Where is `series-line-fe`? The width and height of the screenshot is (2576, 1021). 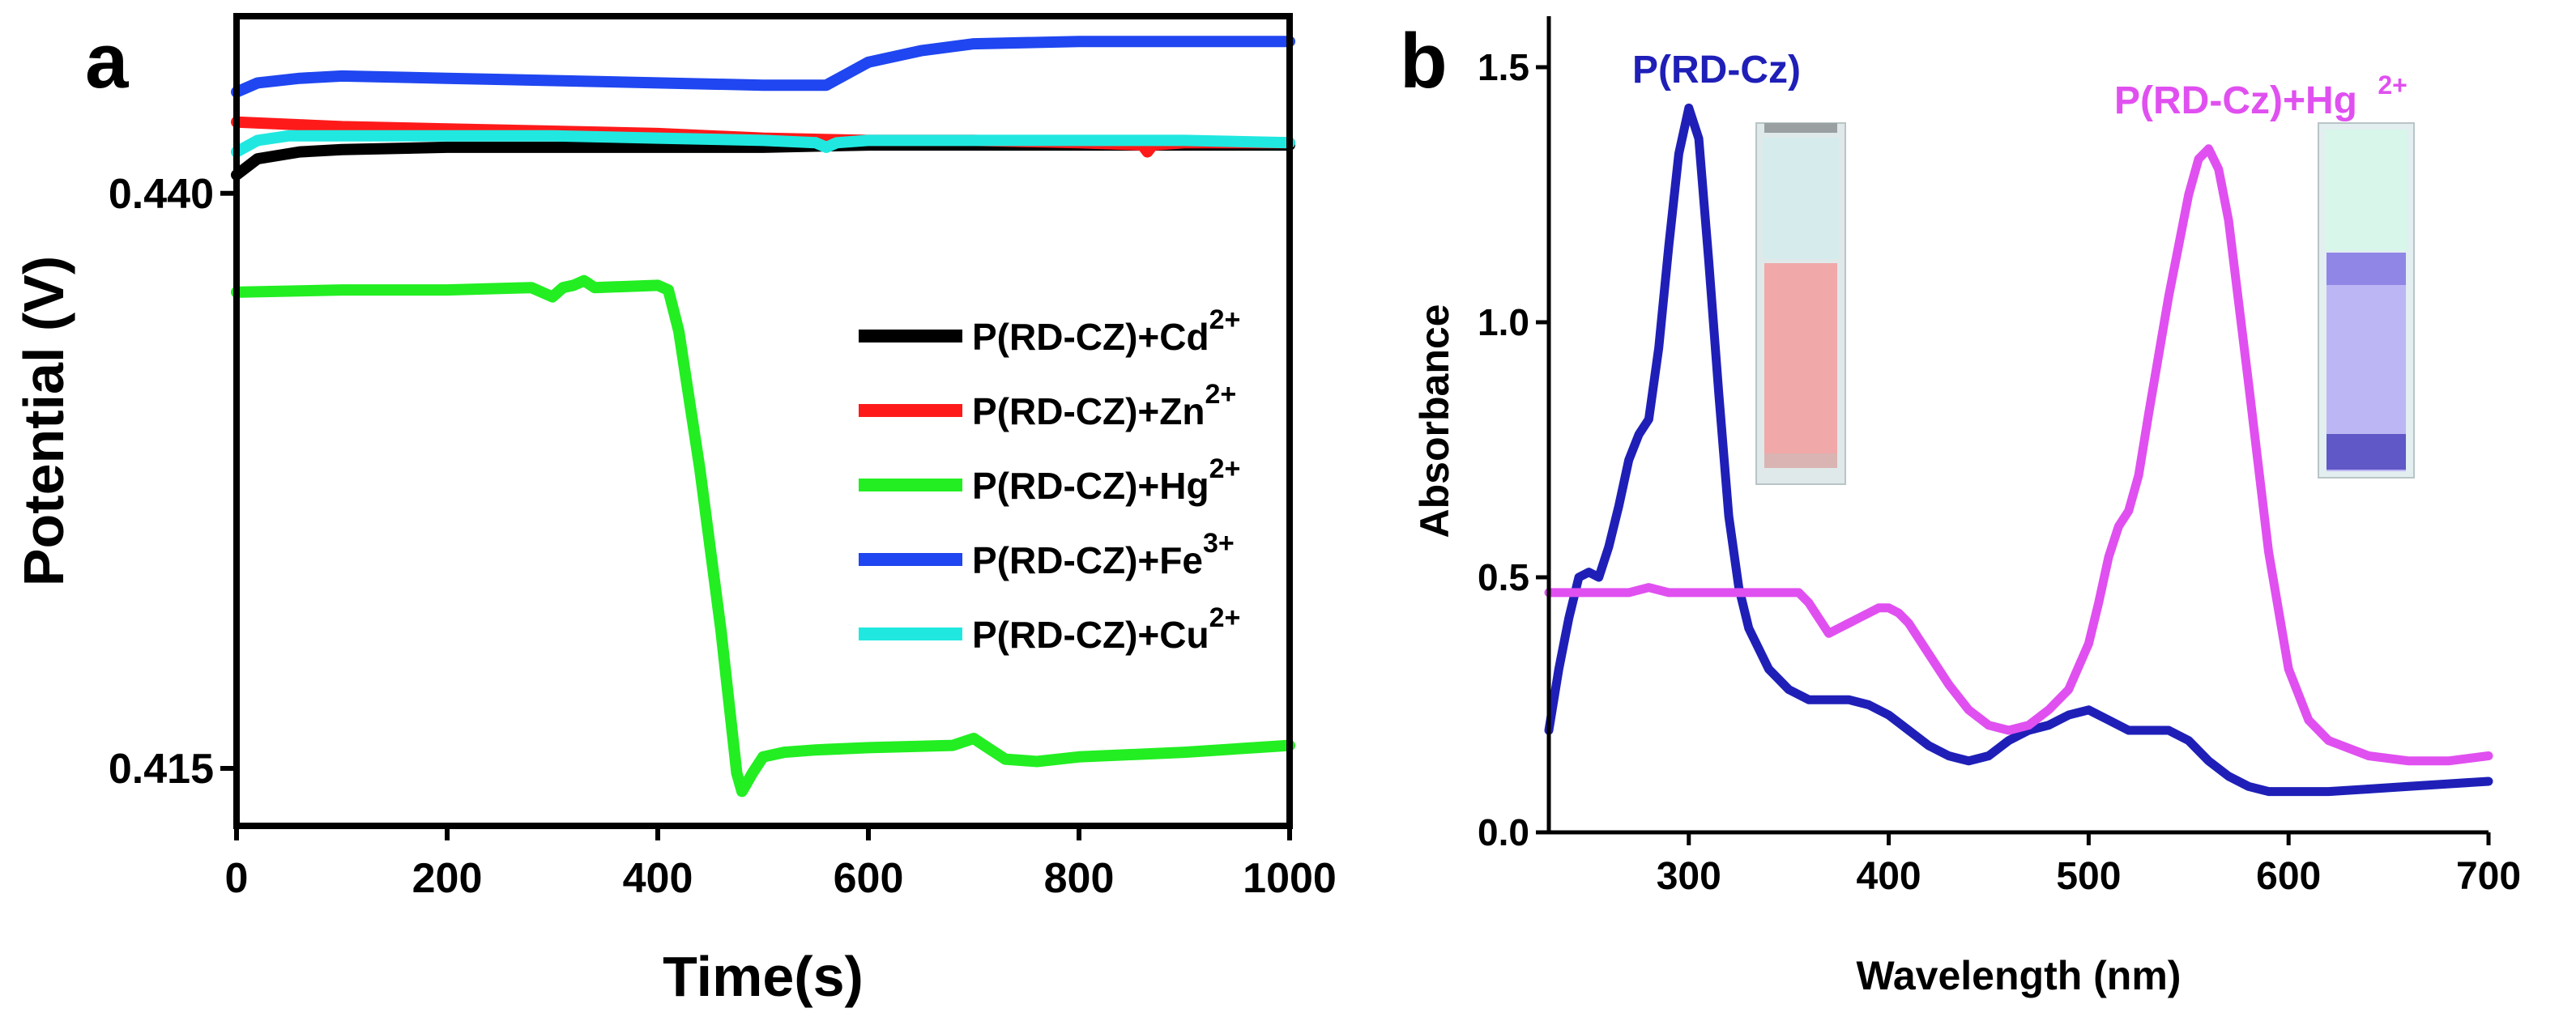 series-line-fe is located at coordinates (763, 67).